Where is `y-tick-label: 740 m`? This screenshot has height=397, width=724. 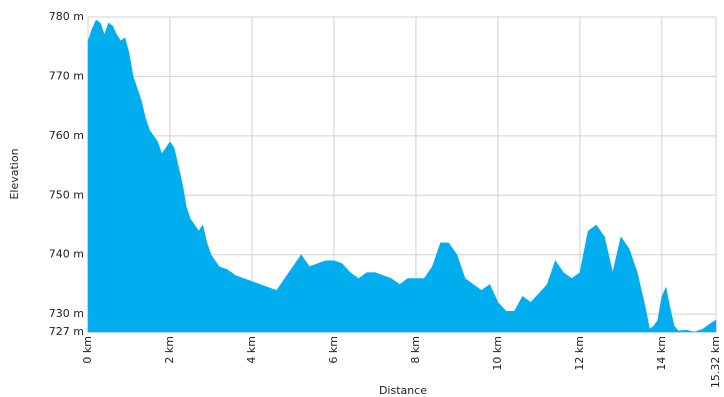 y-tick-label: 740 m is located at coordinates (66, 254).